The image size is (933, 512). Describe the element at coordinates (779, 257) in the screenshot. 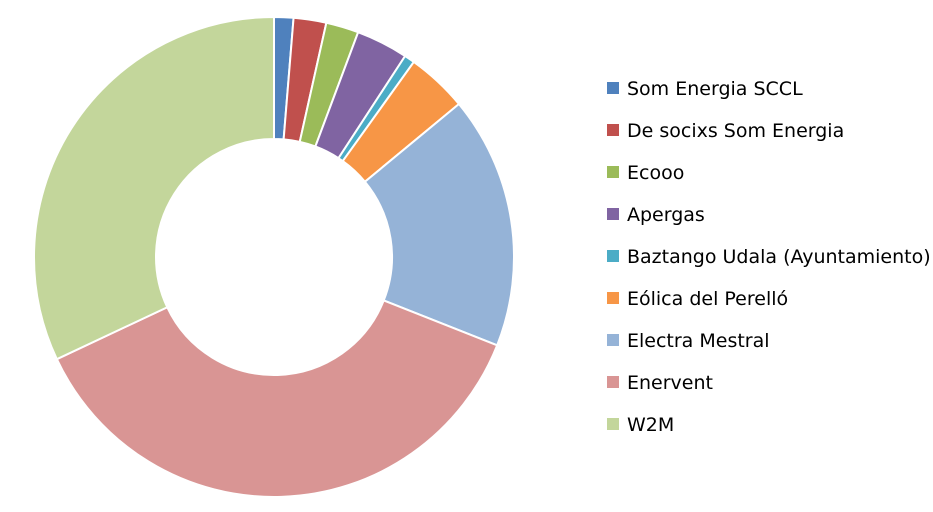

I see `legend-label: Baztango Udala (Ayuntamiento)` at that location.